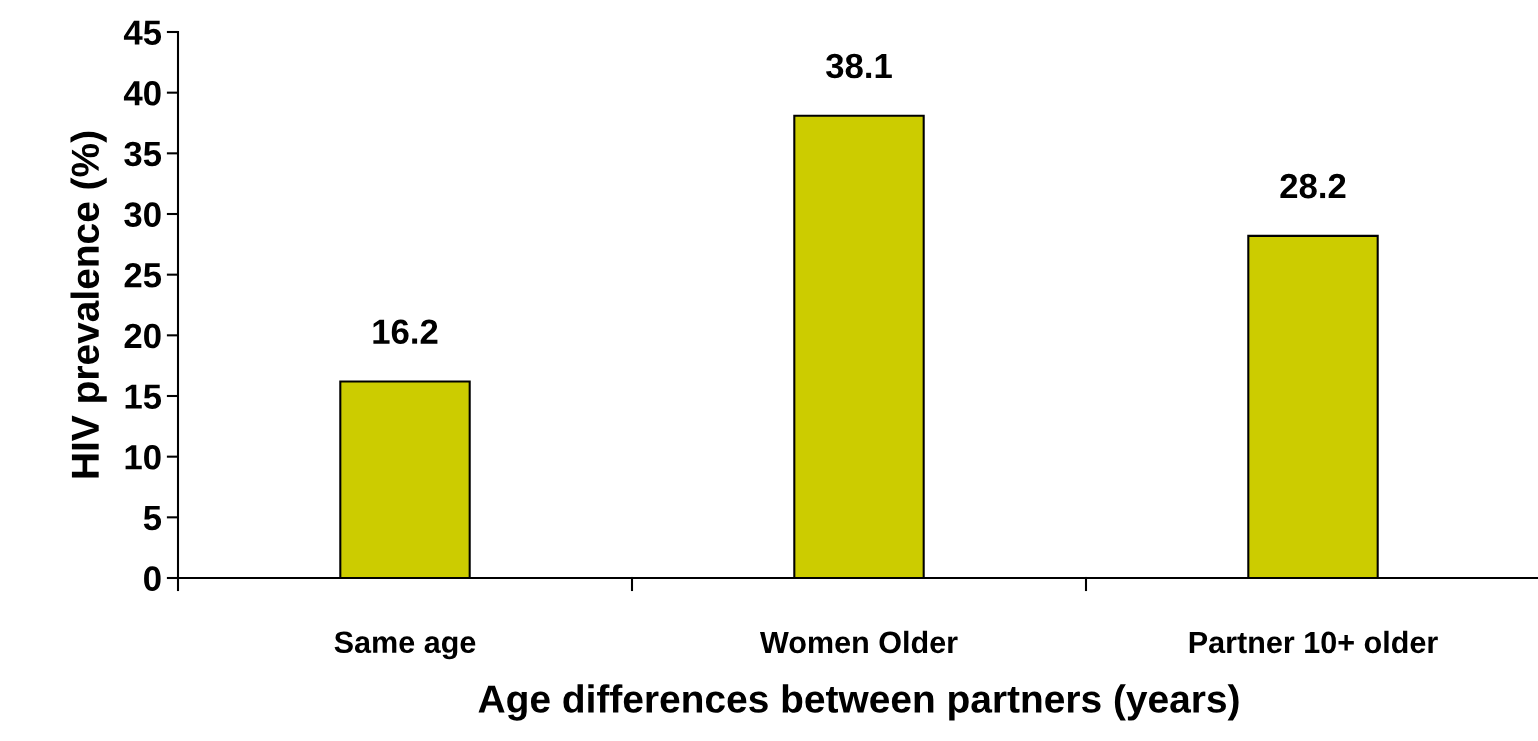 The height and width of the screenshot is (741, 1538). Describe the element at coordinates (142, 32) in the screenshot. I see `y-tick-label: 45` at that location.